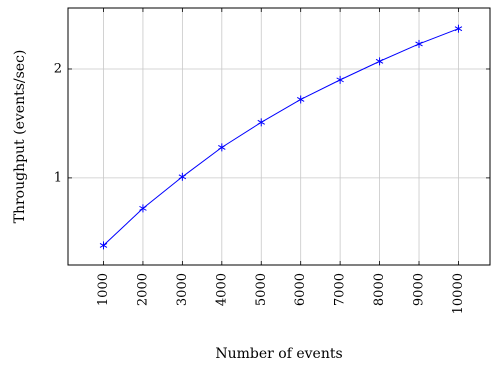 This screenshot has height=367, width=500. Describe the element at coordinates (142, 289) in the screenshot. I see `x-tick-label: 2000` at that location.